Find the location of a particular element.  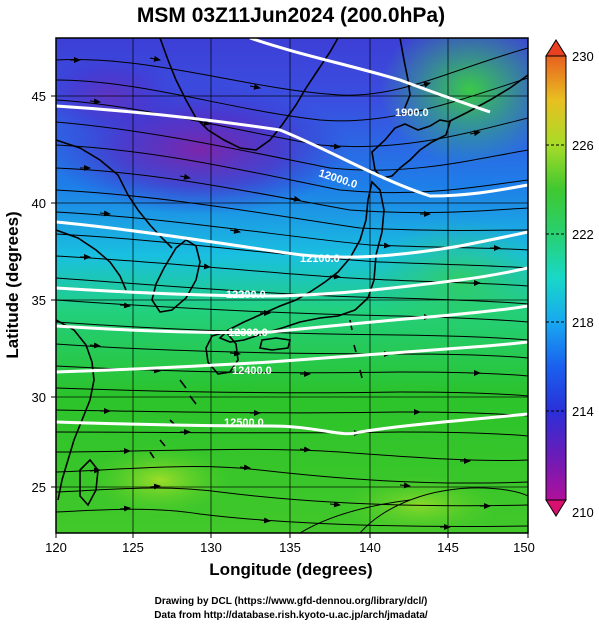

x-tick-label: 145 is located at coordinates (448, 547).